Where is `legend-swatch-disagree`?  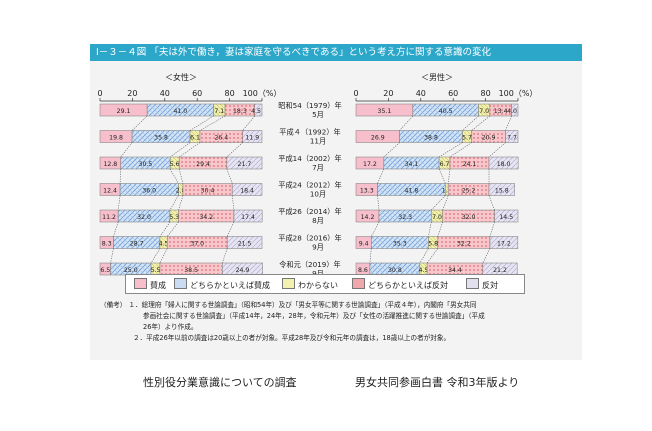
legend-swatch-disagree is located at coordinates (472, 283).